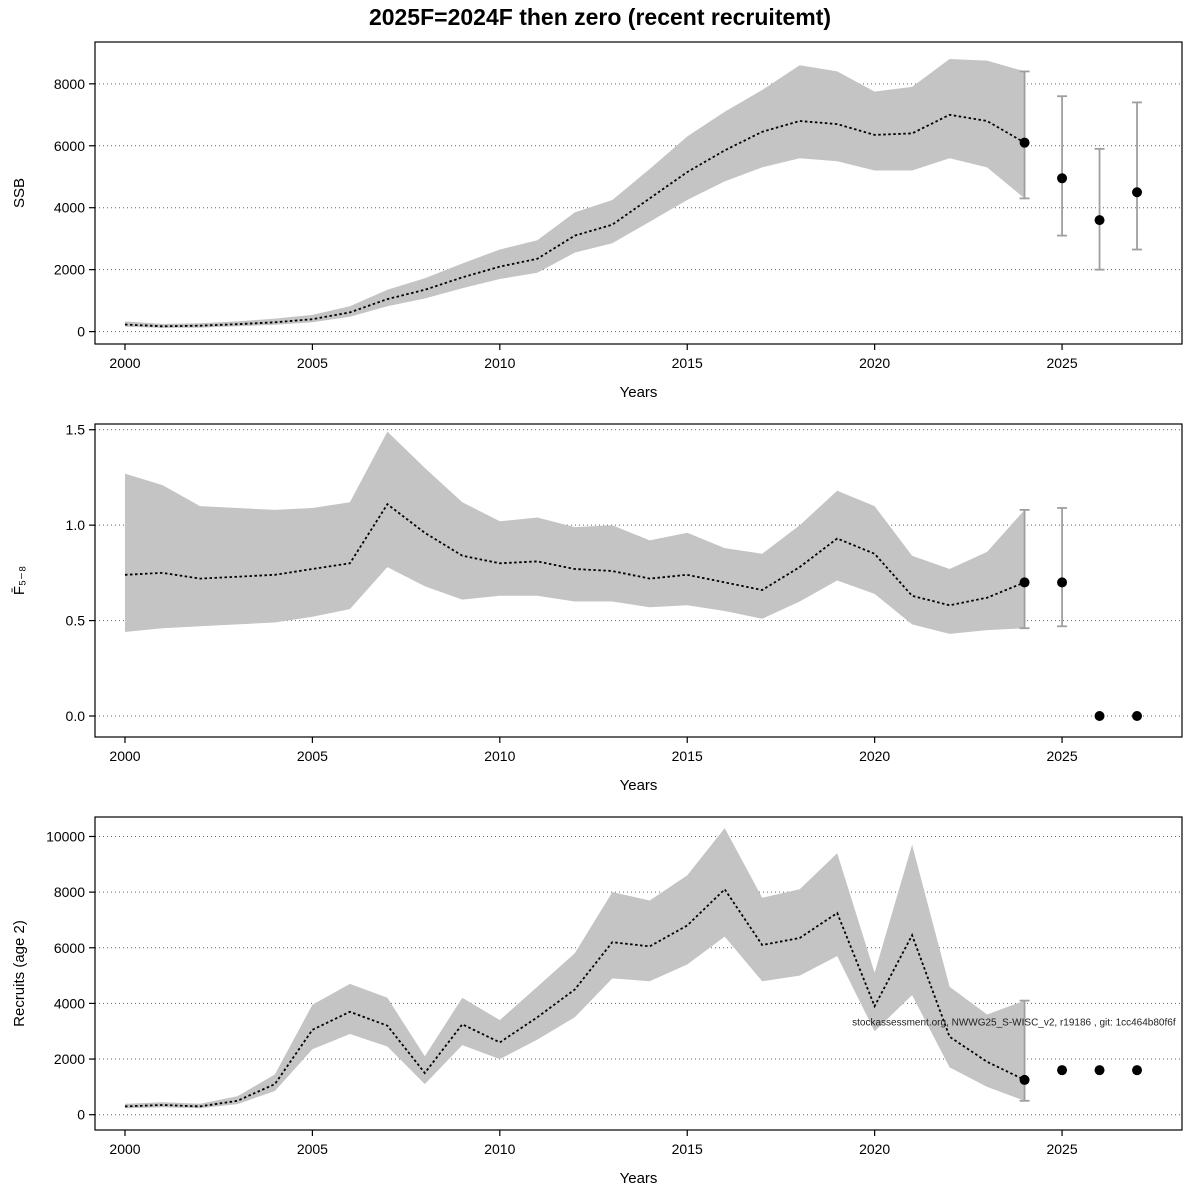 Image resolution: width=1200 pixels, height=1200 pixels. What do you see at coordinates (76, 716) in the screenshot?
I see `y-tick-label: 0.0` at bounding box center [76, 716].